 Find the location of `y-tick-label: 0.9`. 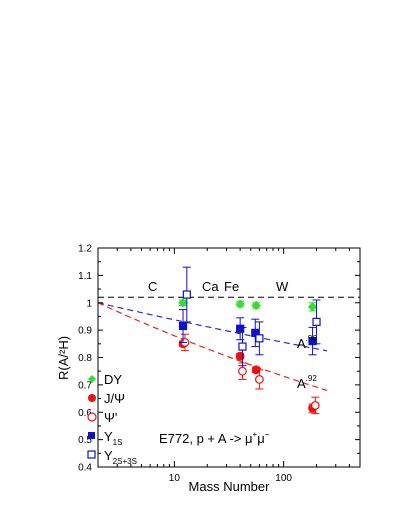

y-tick-label: 0.9 is located at coordinates (85, 331).